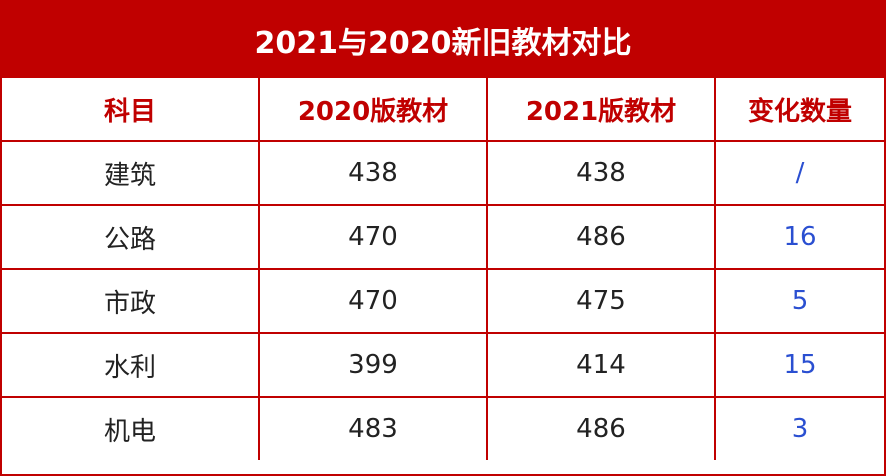 This screenshot has height=476, width=886. What do you see at coordinates (131, 365) in the screenshot?
I see `subject-cell: 水利` at bounding box center [131, 365].